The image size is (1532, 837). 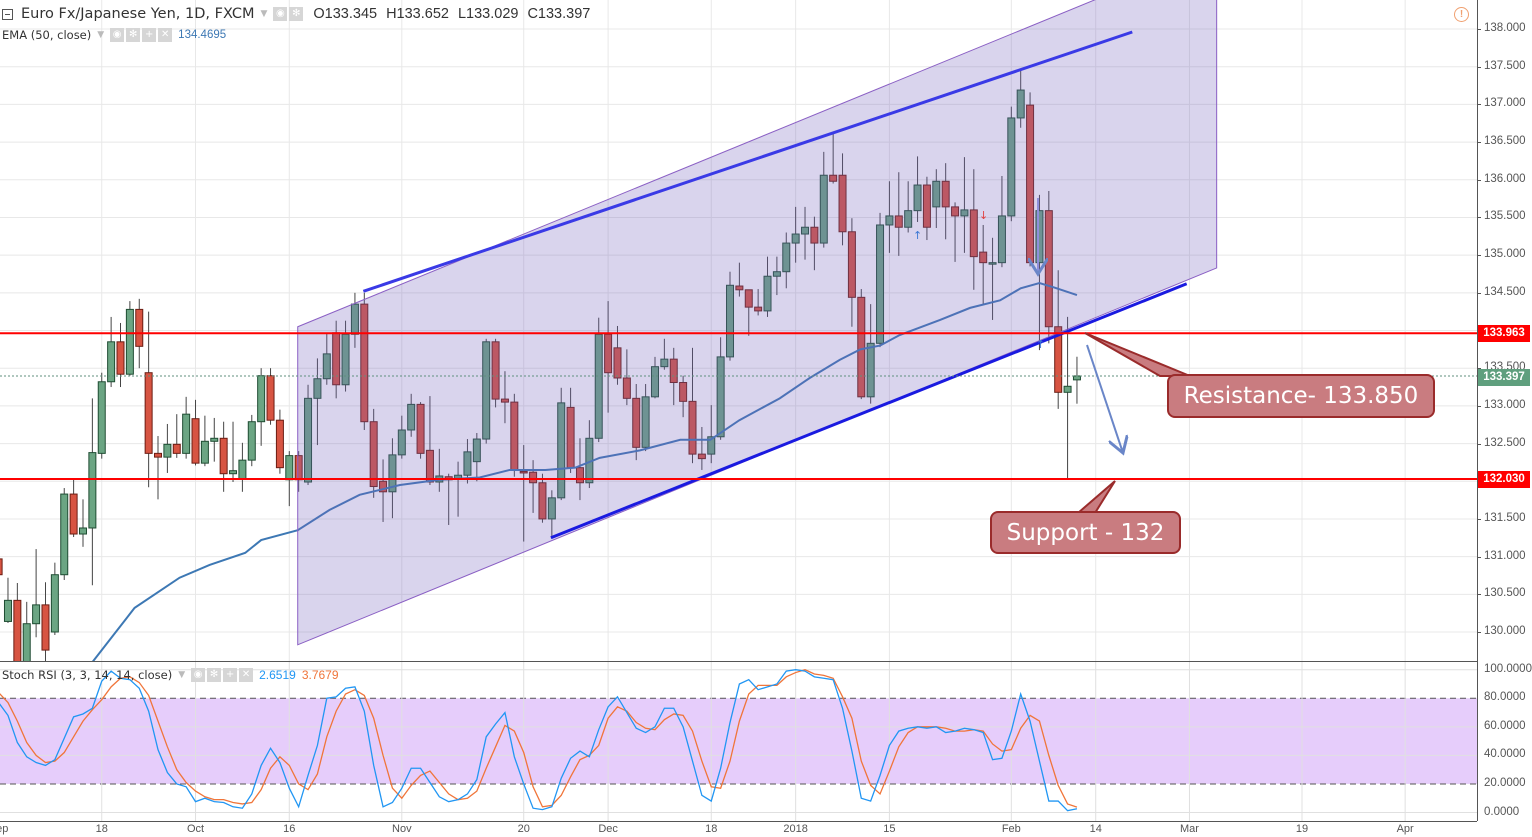 I want to click on support-callout: Support - 132, so click(x=1085, y=532).